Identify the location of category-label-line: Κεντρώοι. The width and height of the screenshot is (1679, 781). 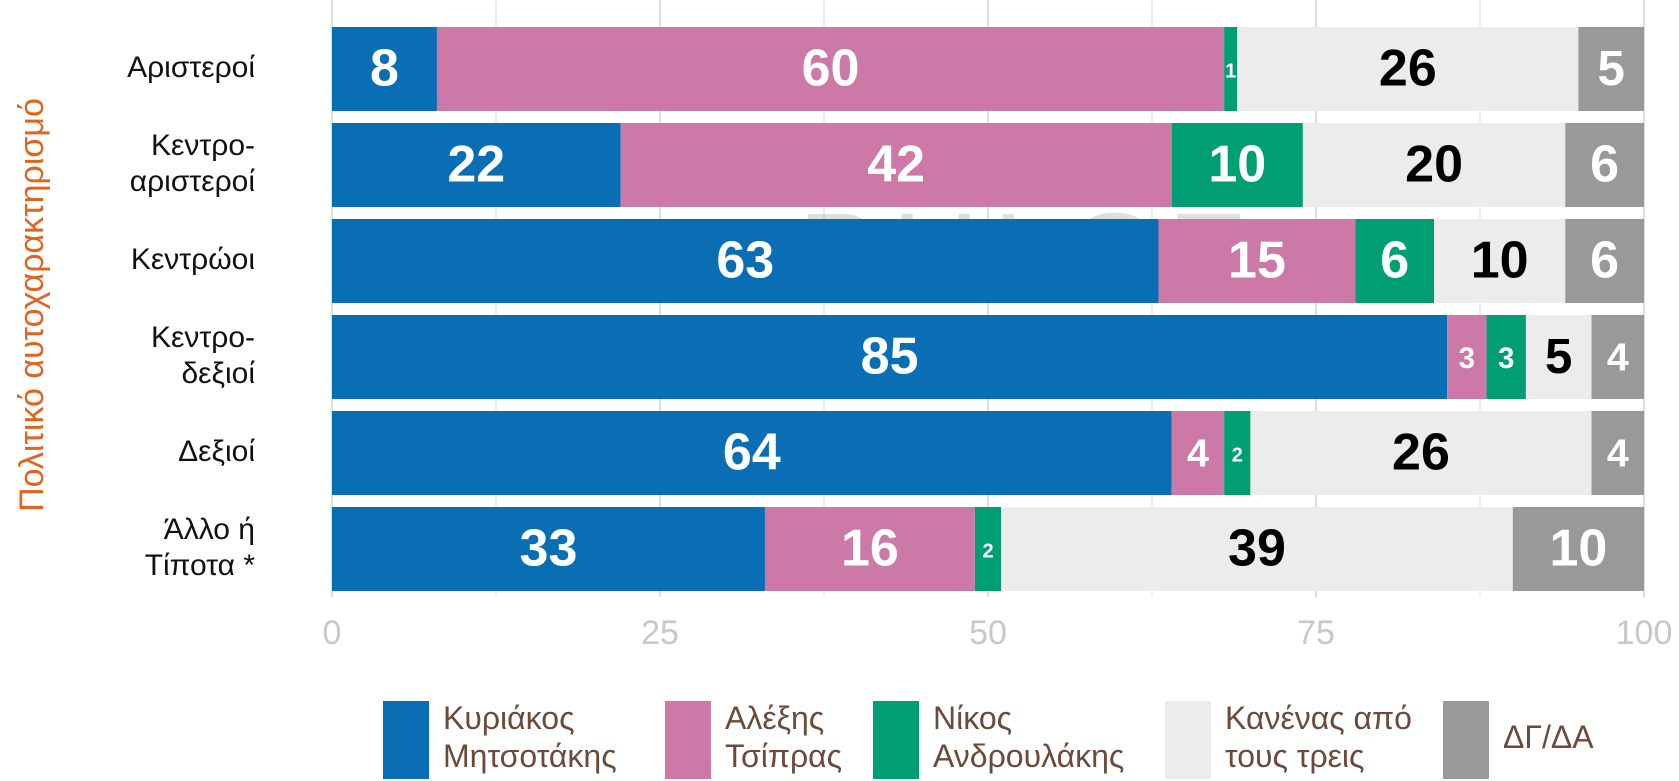
(193, 259).